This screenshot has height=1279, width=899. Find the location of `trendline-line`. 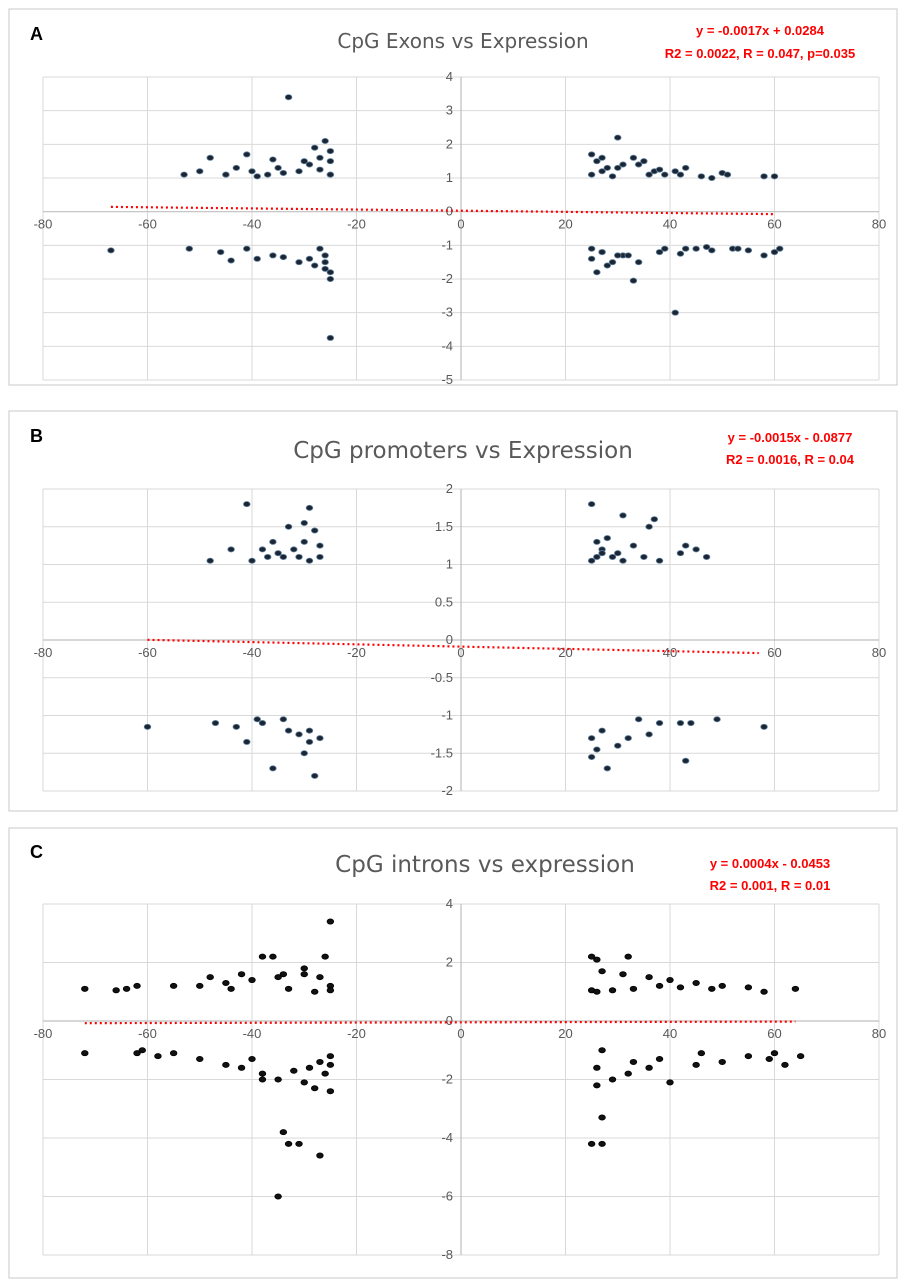

trendline-line is located at coordinates (442, 210).